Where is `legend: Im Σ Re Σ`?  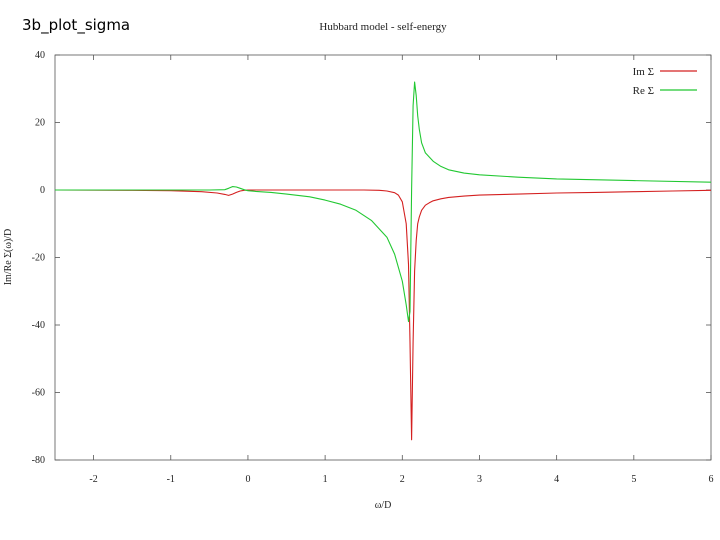 legend: Im Σ Re Σ is located at coordinates (665, 81).